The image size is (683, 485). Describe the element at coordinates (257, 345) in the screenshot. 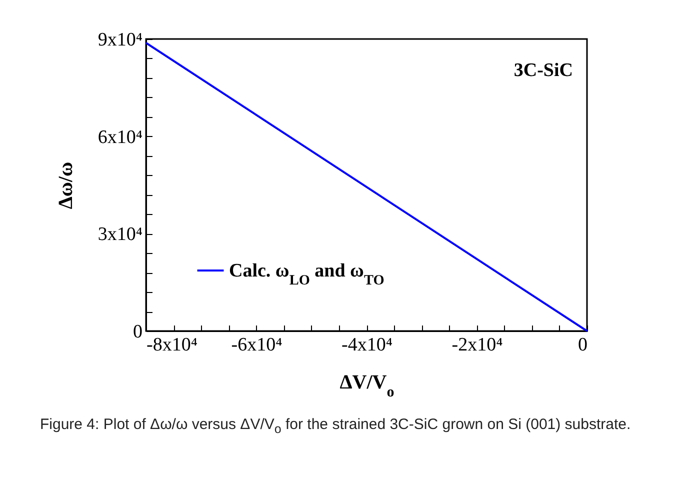

I see `x-tick-label: -6x10⁴` at that location.